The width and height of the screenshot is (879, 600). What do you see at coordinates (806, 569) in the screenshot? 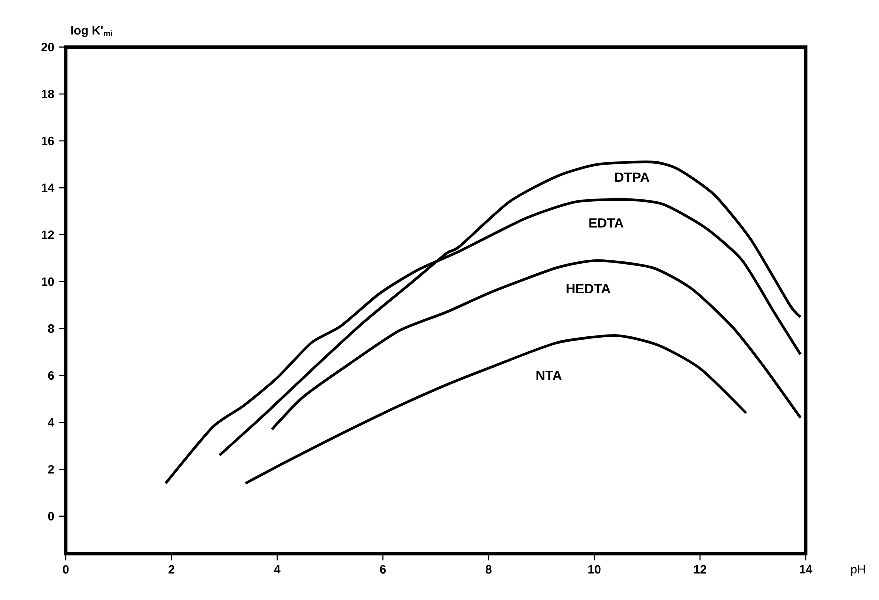
I see `x-tick-label: 14` at bounding box center [806, 569].